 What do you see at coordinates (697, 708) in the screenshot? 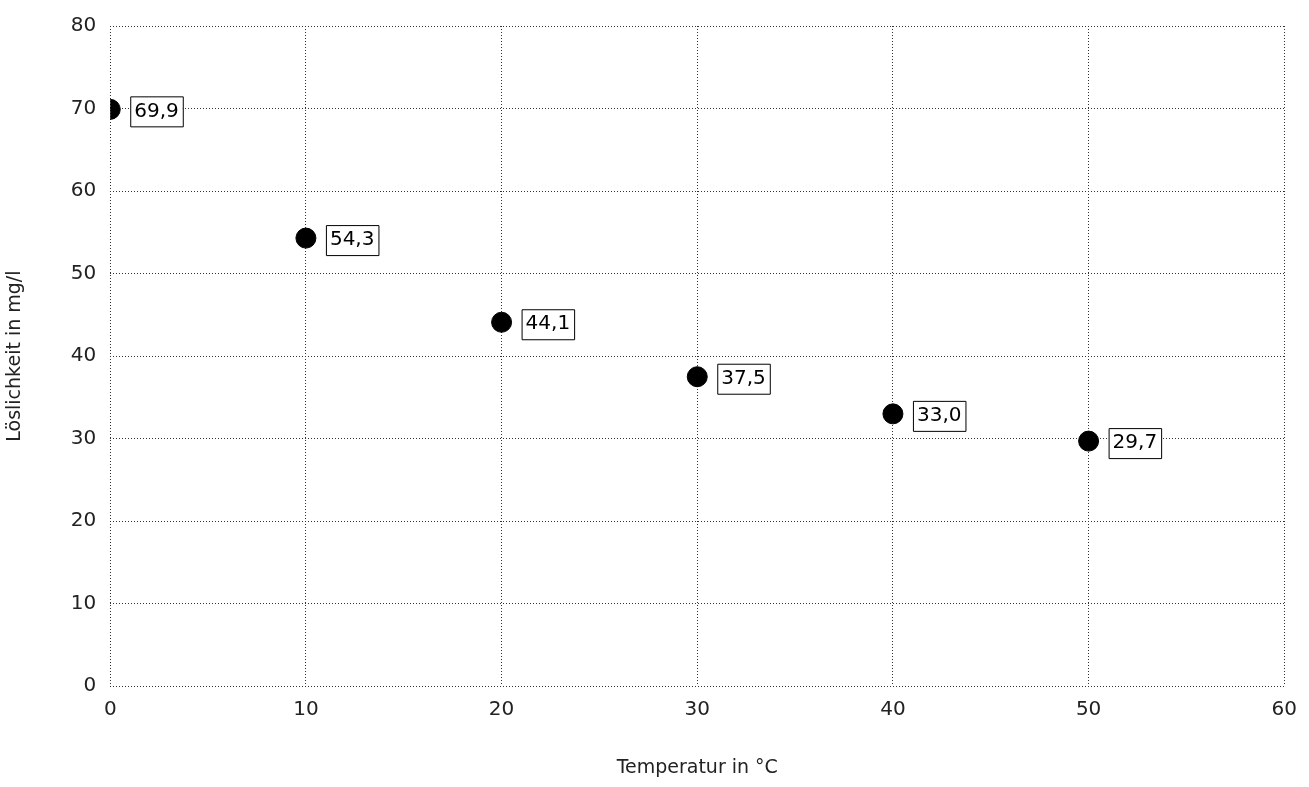
I see `x-tick-label: 30` at bounding box center [697, 708].